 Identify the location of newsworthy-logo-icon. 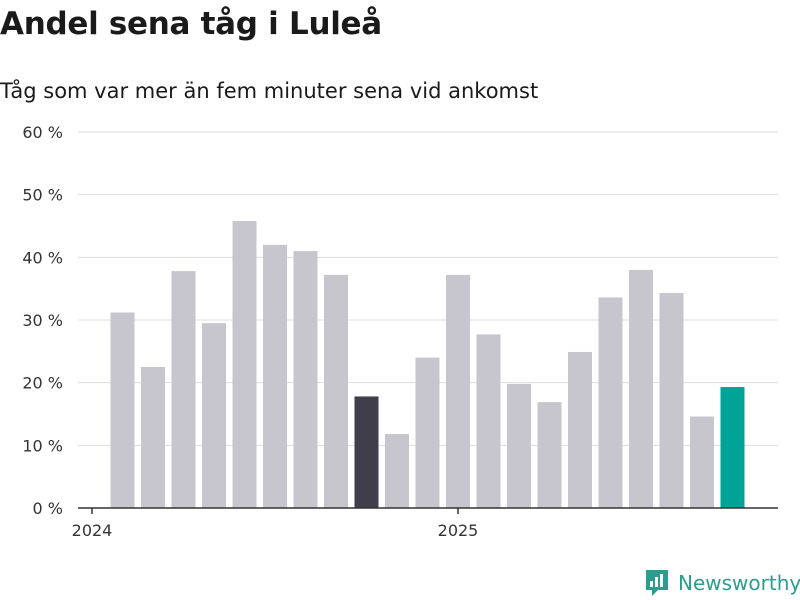
(657, 583).